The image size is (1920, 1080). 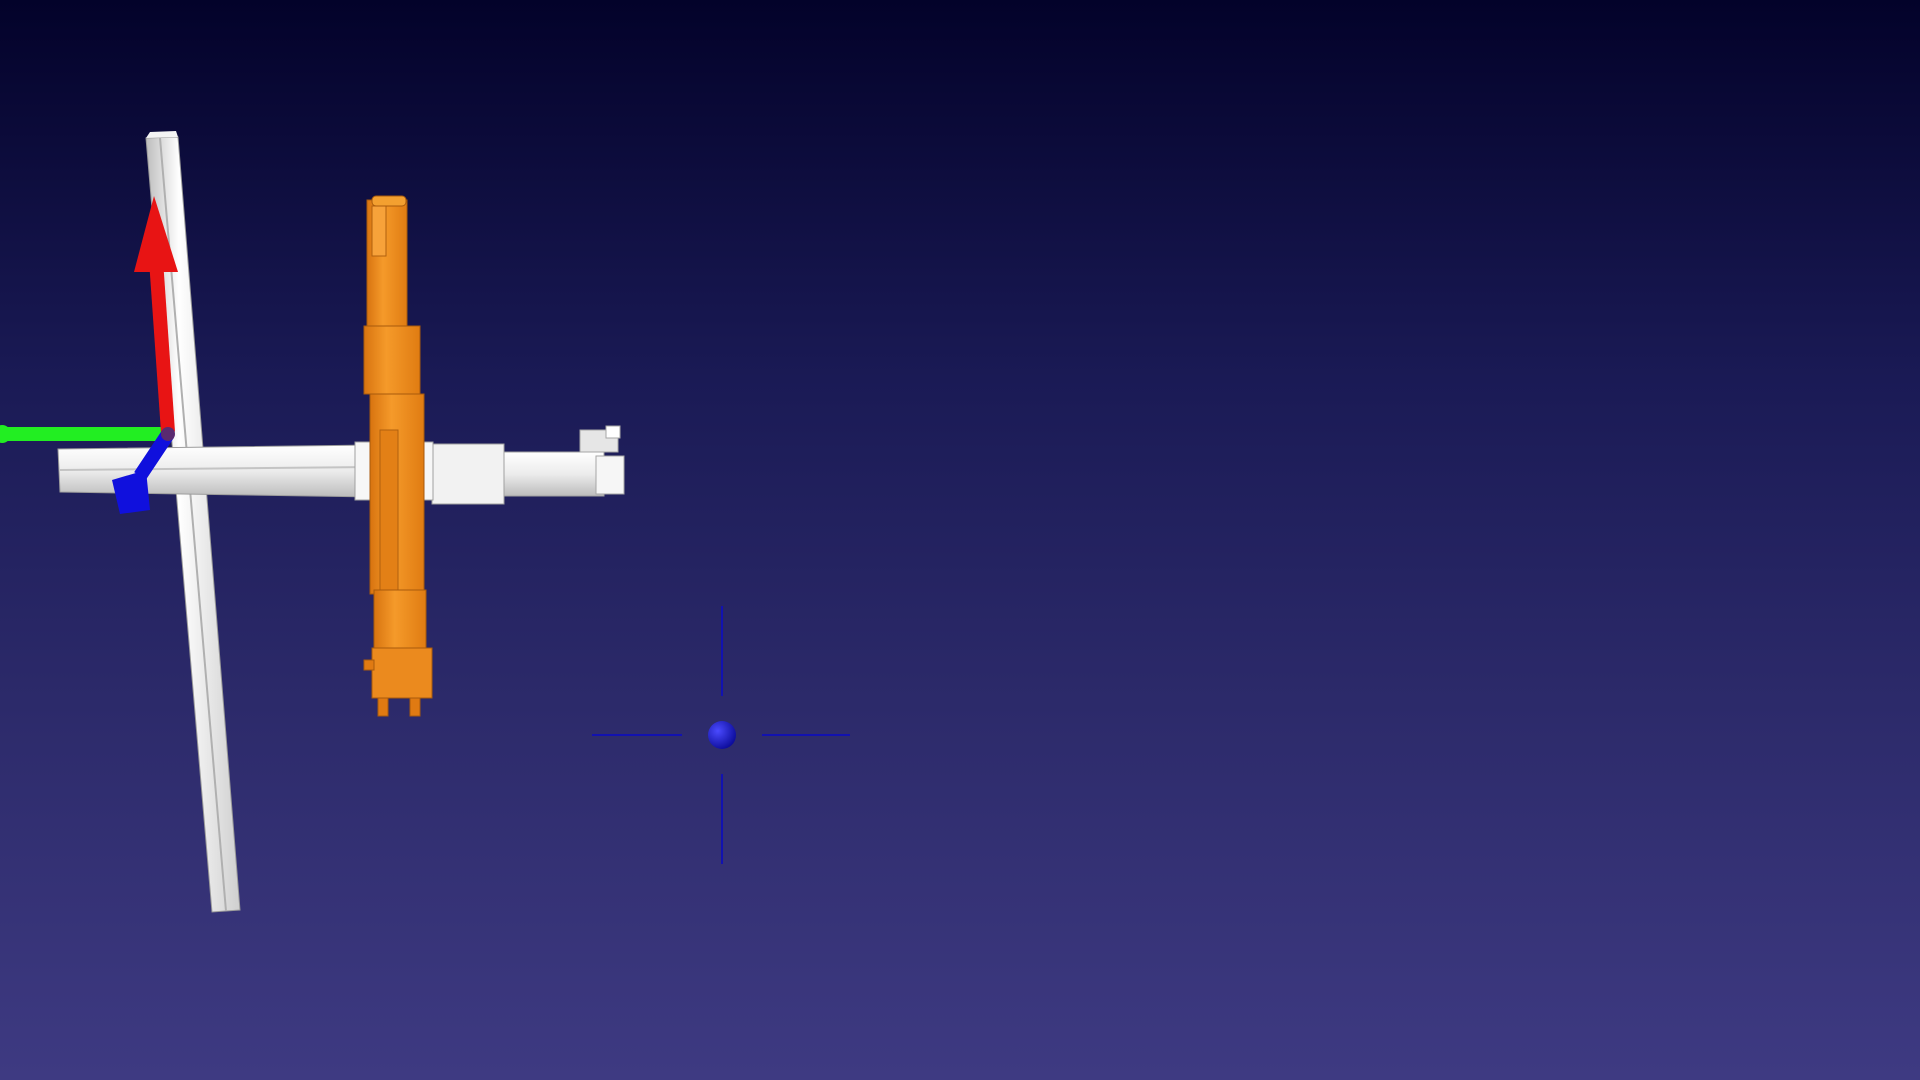 I want to click on crosshair-icon, so click(x=721, y=735).